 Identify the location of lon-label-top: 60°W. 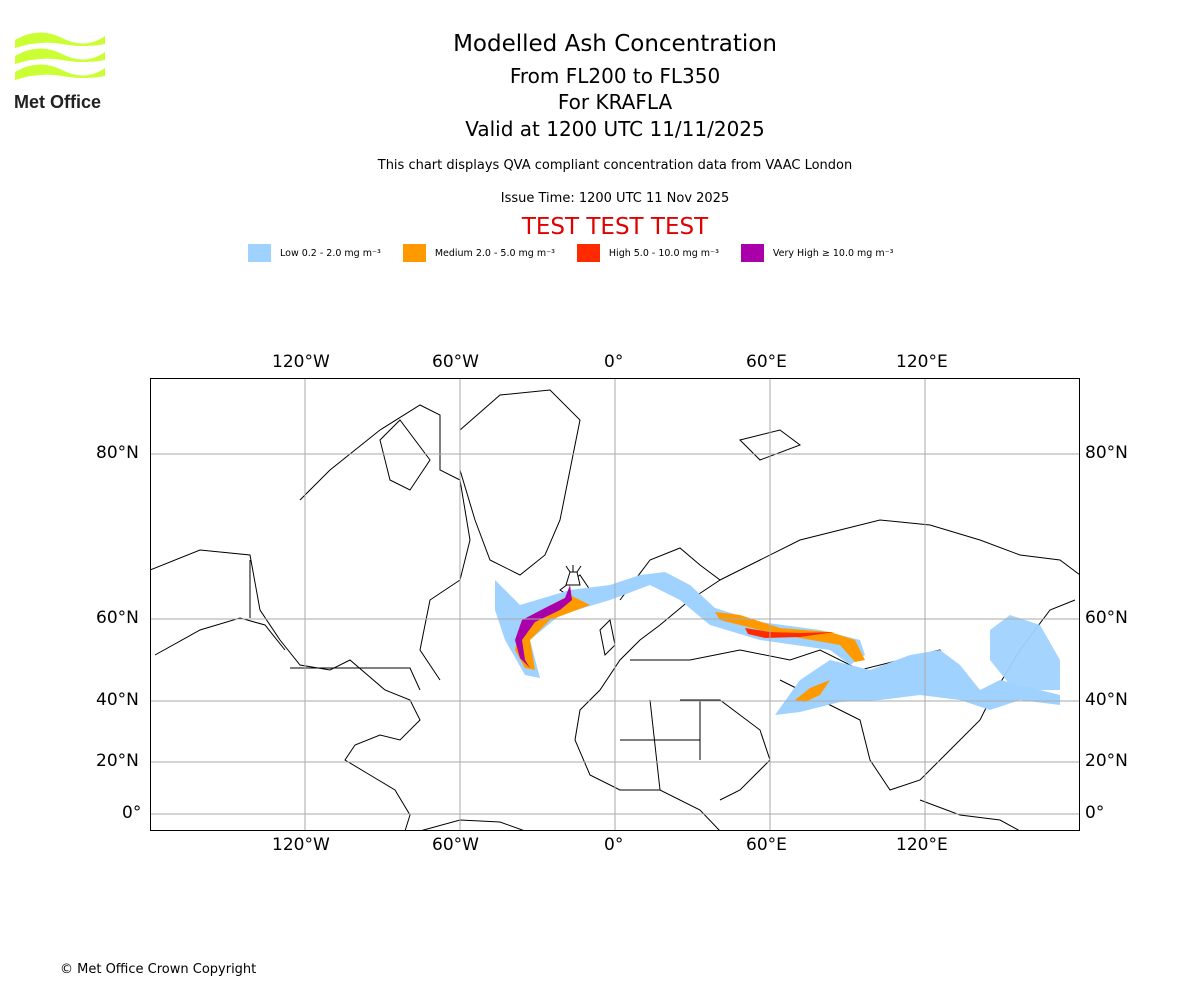
(455, 362).